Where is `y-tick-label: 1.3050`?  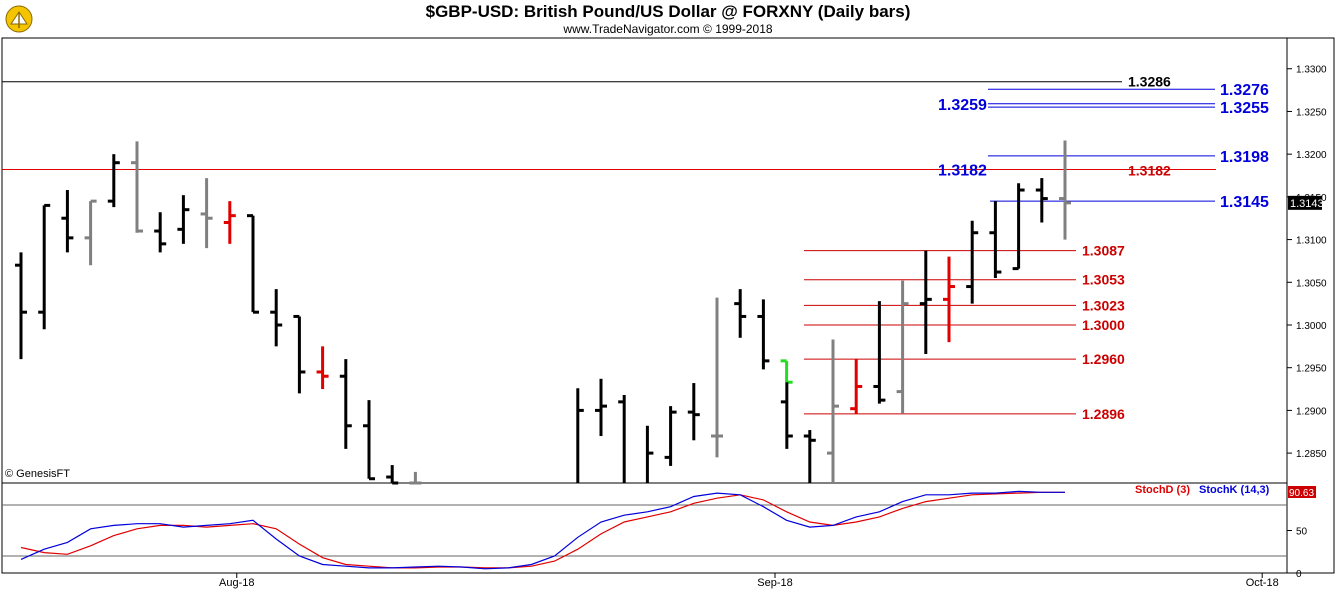
y-tick-label: 1.3050 is located at coordinates (1311, 283).